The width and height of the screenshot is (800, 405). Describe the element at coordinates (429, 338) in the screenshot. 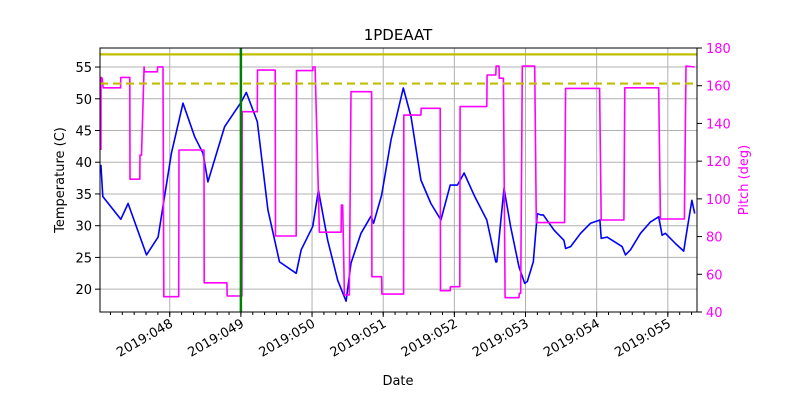

I see `x-tick-label: 2019:052` at that location.